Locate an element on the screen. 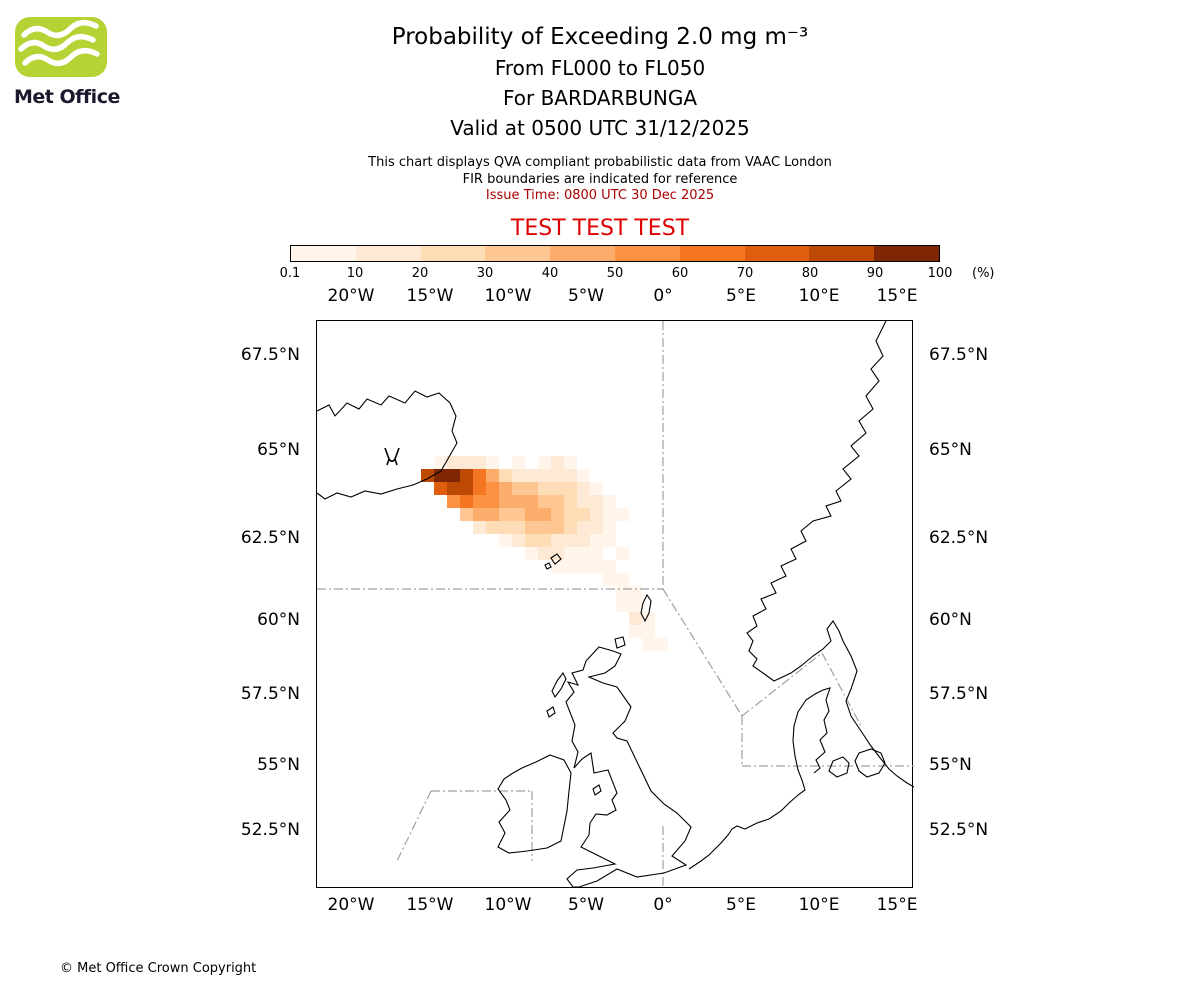 This screenshot has height=1000, width=1200. flight-level-subtitle: From FL000 to FL050 is located at coordinates (600, 68).